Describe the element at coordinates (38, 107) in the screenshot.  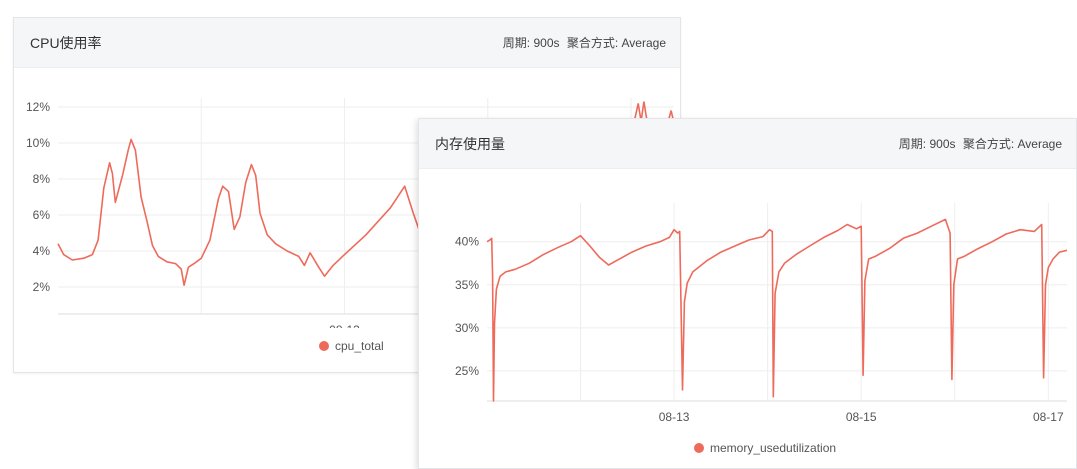
I see `cpu-y-tick-label: 12%` at that location.